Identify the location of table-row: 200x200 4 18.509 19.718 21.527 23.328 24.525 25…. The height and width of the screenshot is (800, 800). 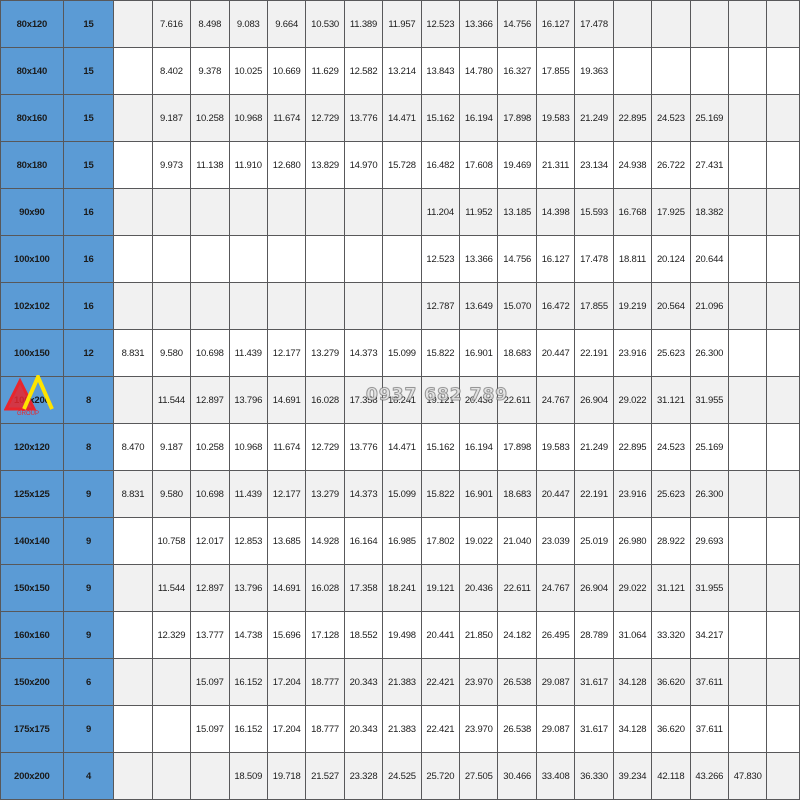
(400, 776).